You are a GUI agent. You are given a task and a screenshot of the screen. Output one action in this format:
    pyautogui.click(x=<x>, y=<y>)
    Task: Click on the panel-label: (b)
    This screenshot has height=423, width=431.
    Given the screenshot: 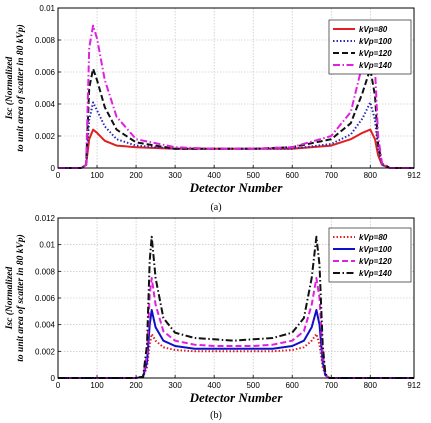 What is the action you would take?
    pyautogui.click(x=216, y=415)
    